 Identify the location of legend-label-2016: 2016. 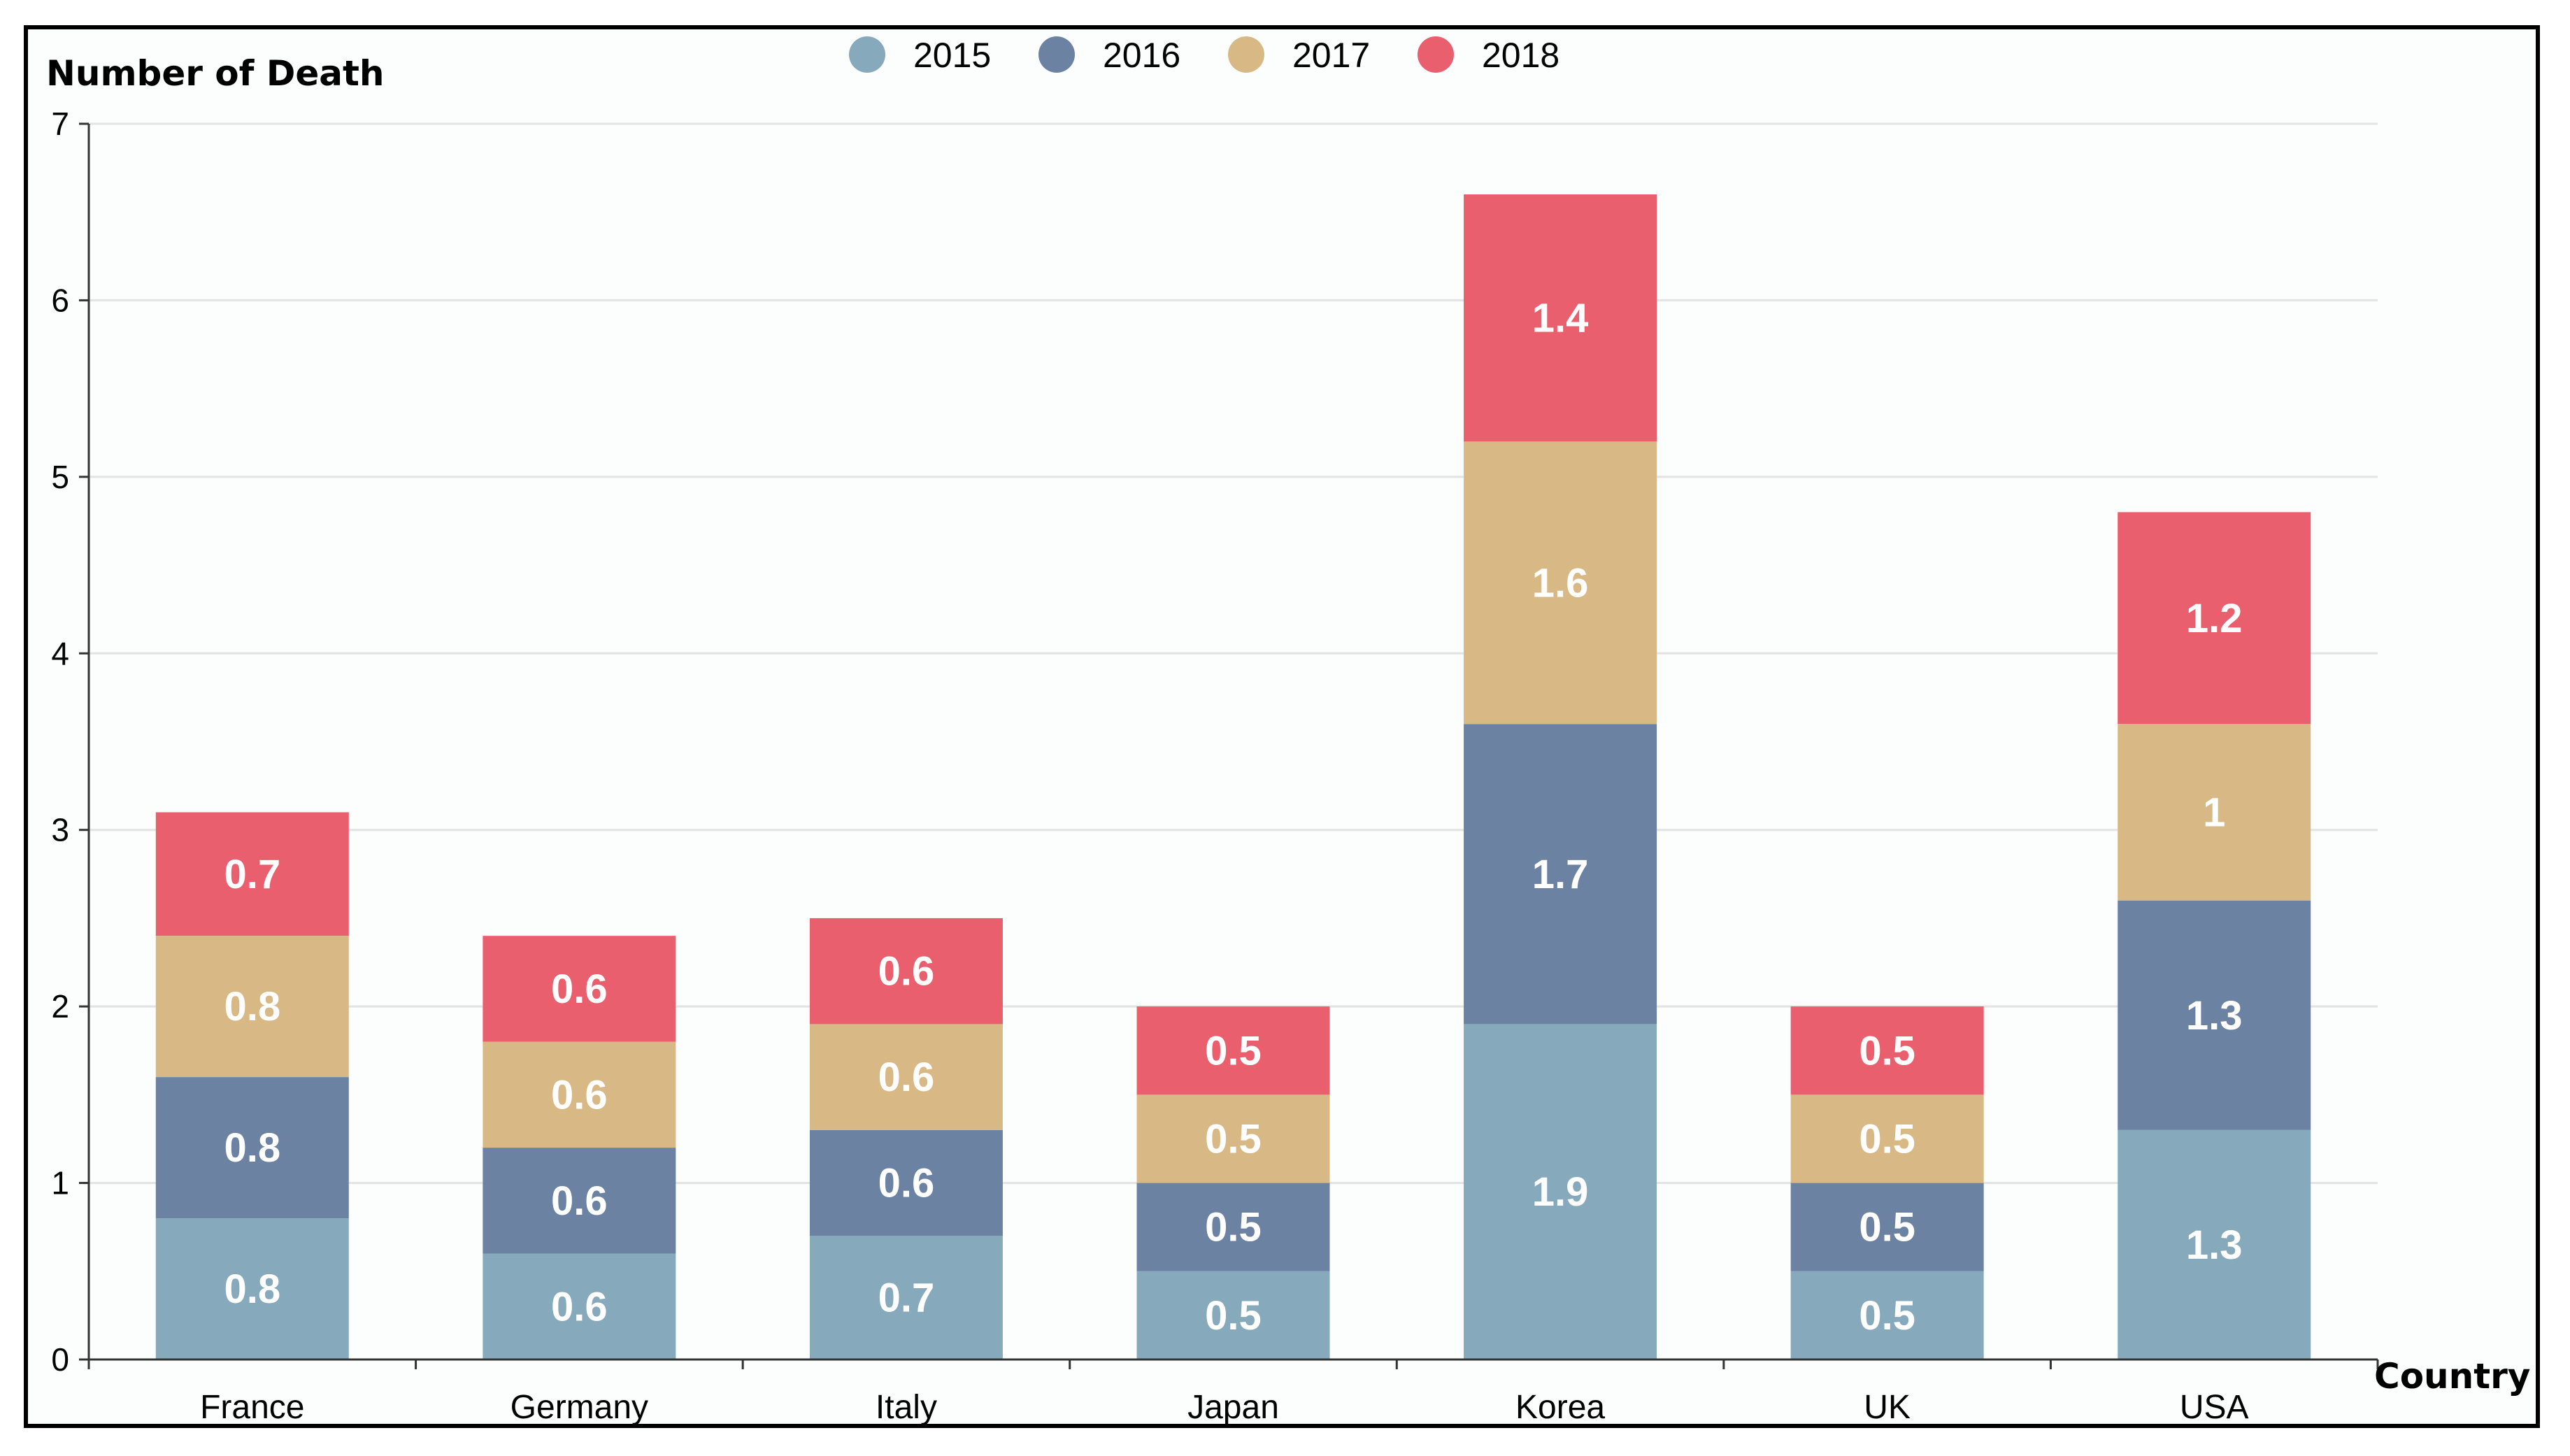
(1141, 56).